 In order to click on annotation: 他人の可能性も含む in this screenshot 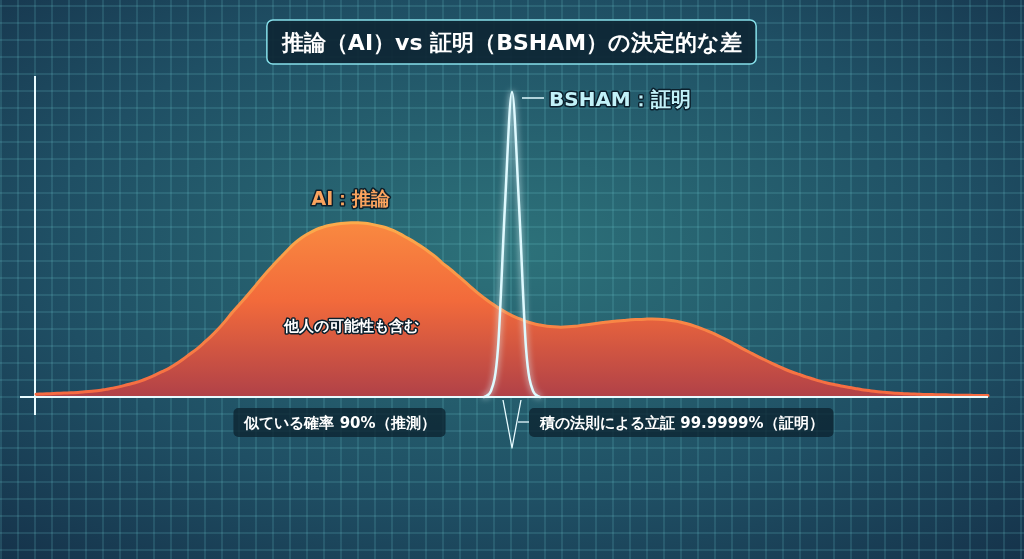, I will do `click(351, 326)`.